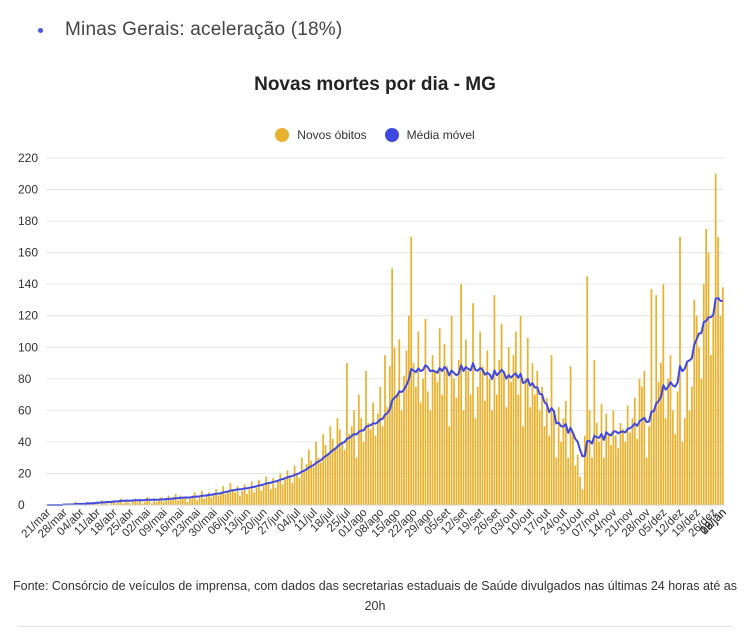 This screenshot has height=631, width=750. I want to click on chart-title: Novas mortes por dia - MG, so click(375, 84).